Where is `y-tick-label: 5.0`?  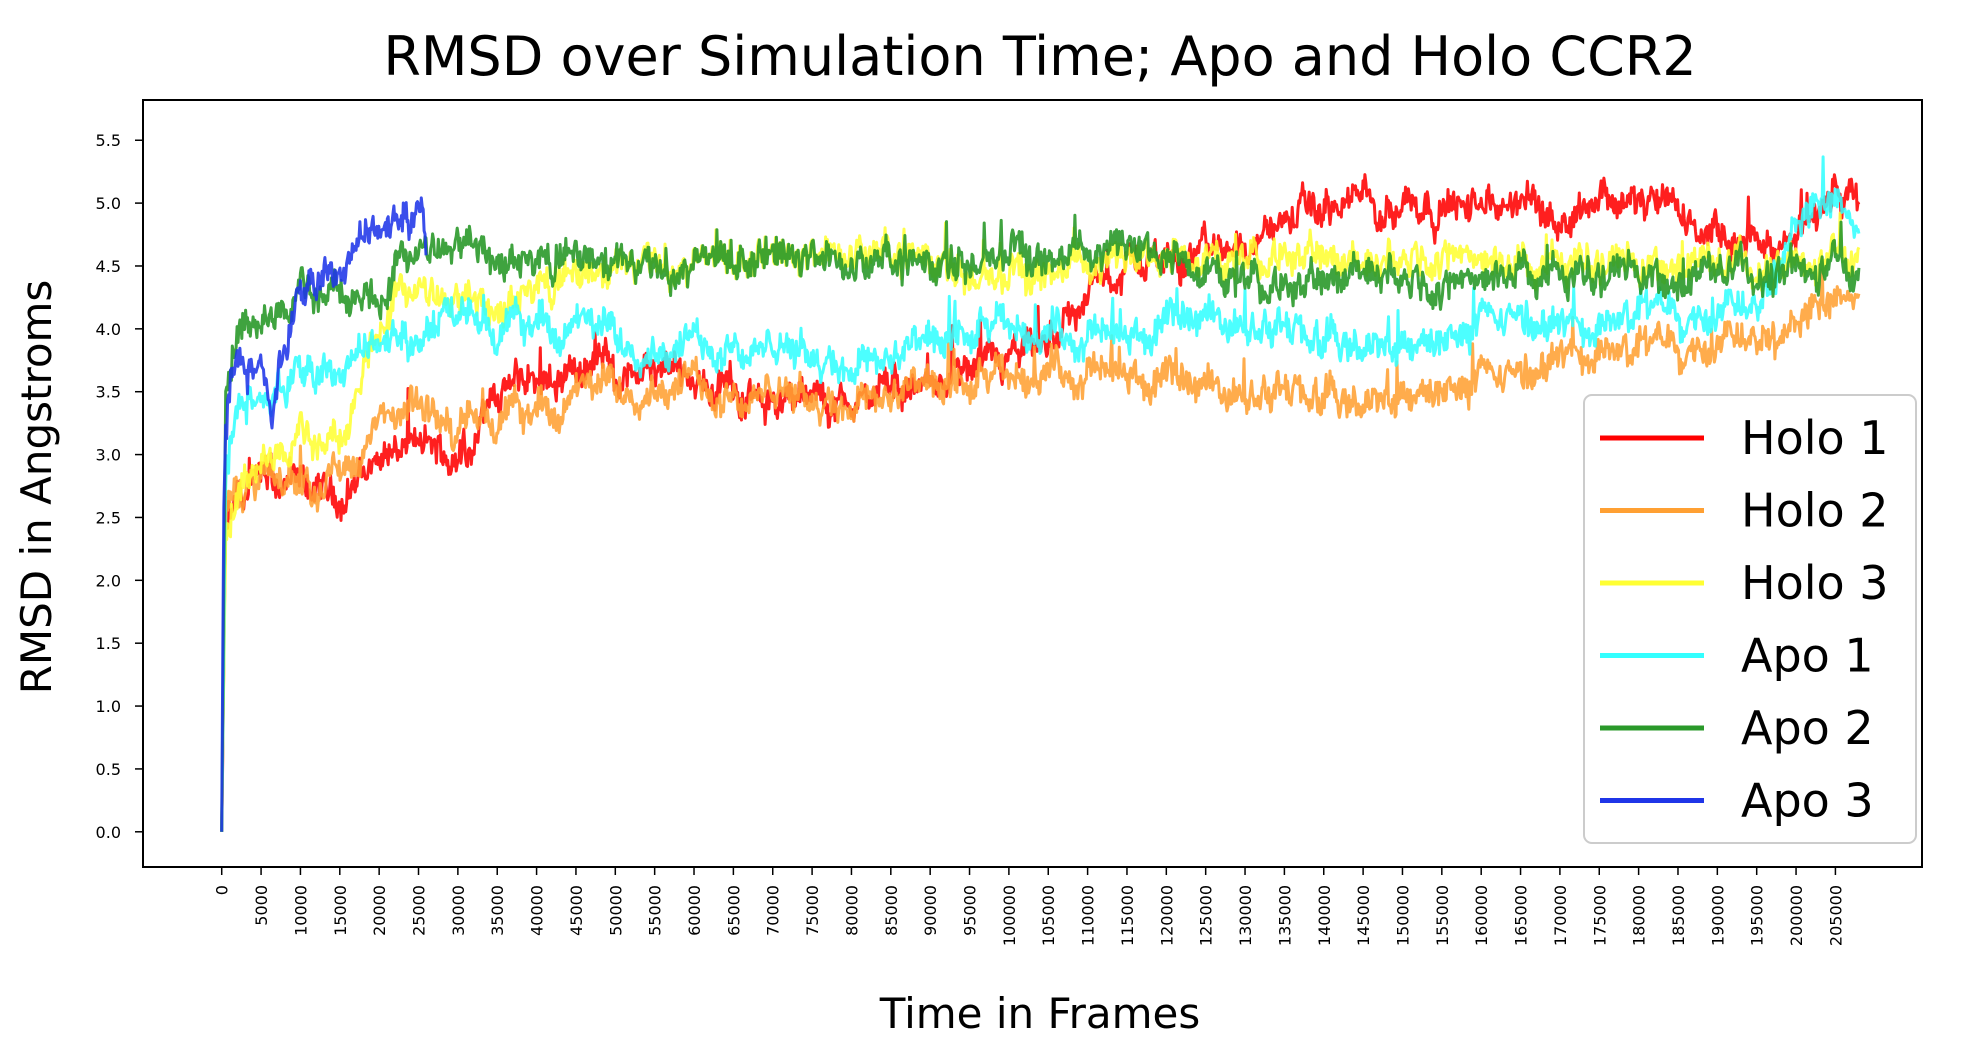 y-tick-label: 5.0 is located at coordinates (108, 203).